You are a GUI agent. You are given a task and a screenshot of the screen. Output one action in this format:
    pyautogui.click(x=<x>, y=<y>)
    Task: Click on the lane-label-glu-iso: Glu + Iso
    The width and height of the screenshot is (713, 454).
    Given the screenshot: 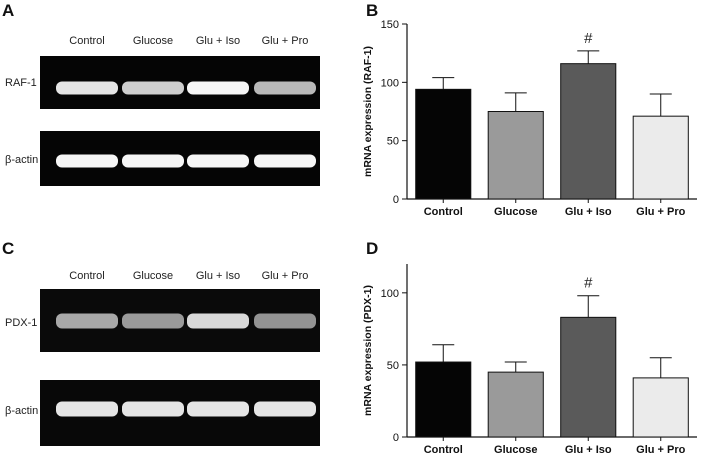 What is the action you would take?
    pyautogui.click(x=218, y=41)
    